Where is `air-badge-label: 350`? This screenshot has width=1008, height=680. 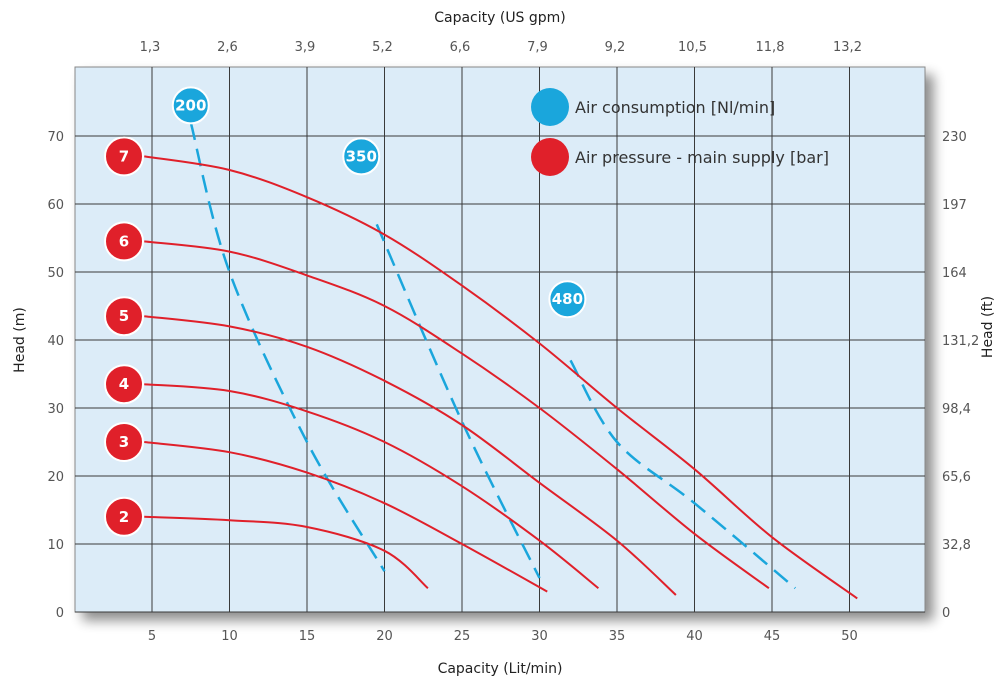 air-badge-label: 350 is located at coordinates (361, 156).